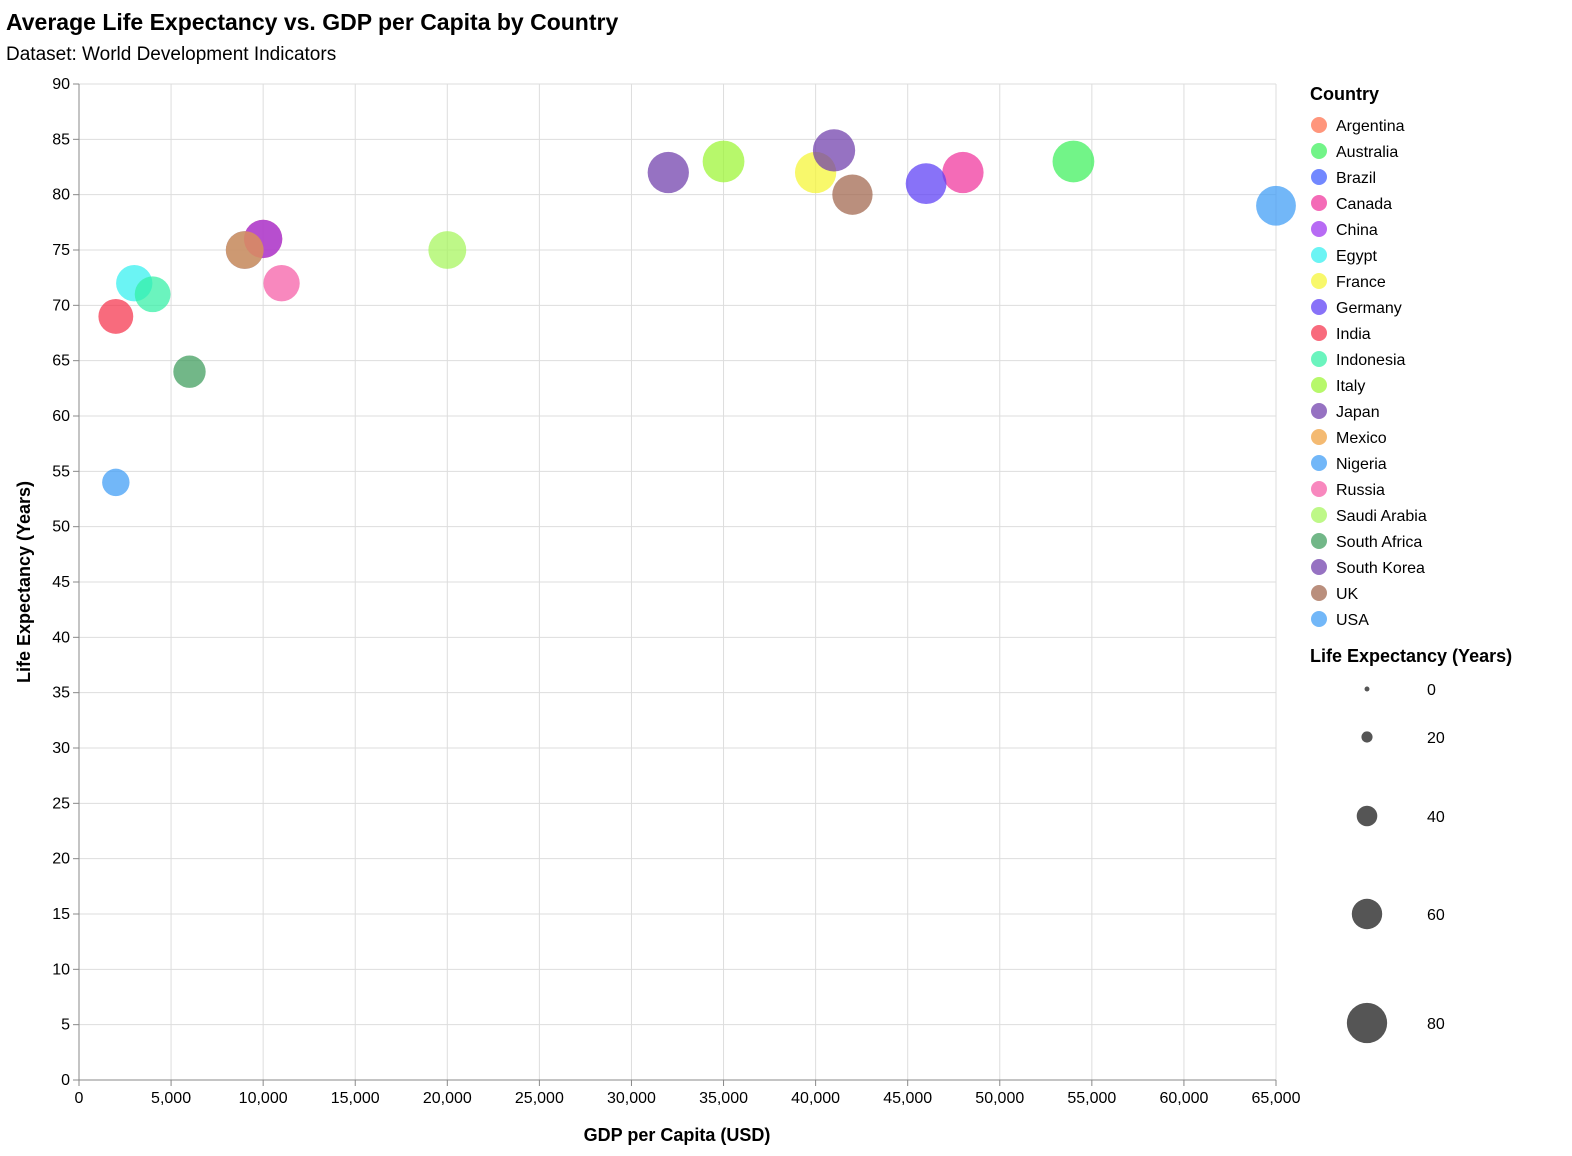  What do you see at coordinates (1319, 463) in the screenshot?
I see `legend-swatch-nigeria` at bounding box center [1319, 463].